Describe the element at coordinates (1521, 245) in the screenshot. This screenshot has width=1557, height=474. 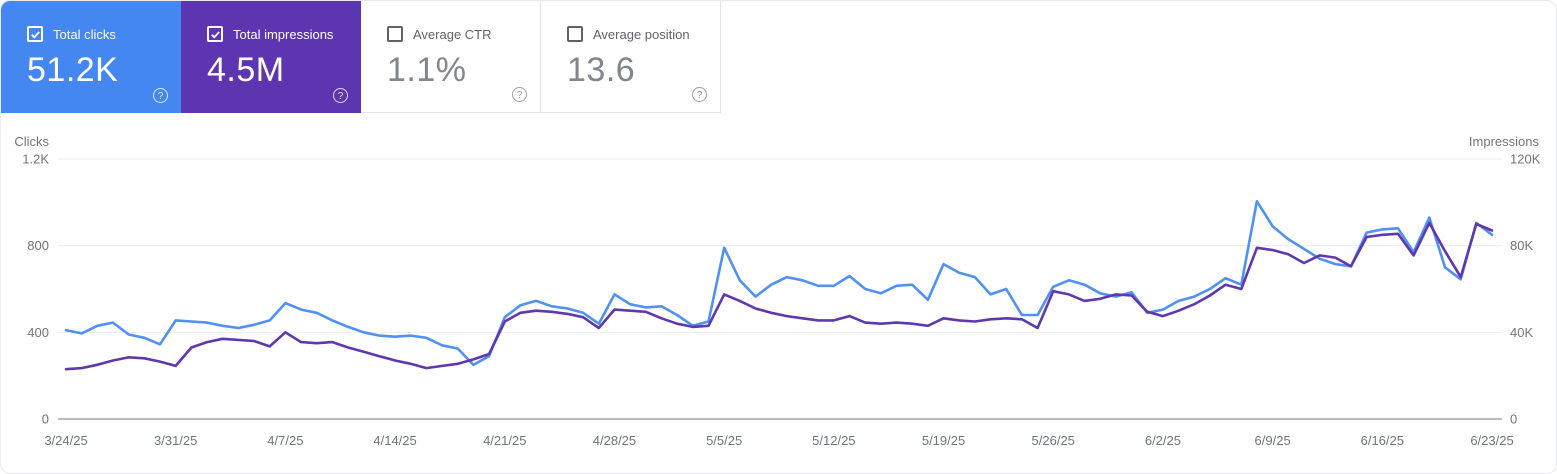
I see `svg-text: 80K` at that location.